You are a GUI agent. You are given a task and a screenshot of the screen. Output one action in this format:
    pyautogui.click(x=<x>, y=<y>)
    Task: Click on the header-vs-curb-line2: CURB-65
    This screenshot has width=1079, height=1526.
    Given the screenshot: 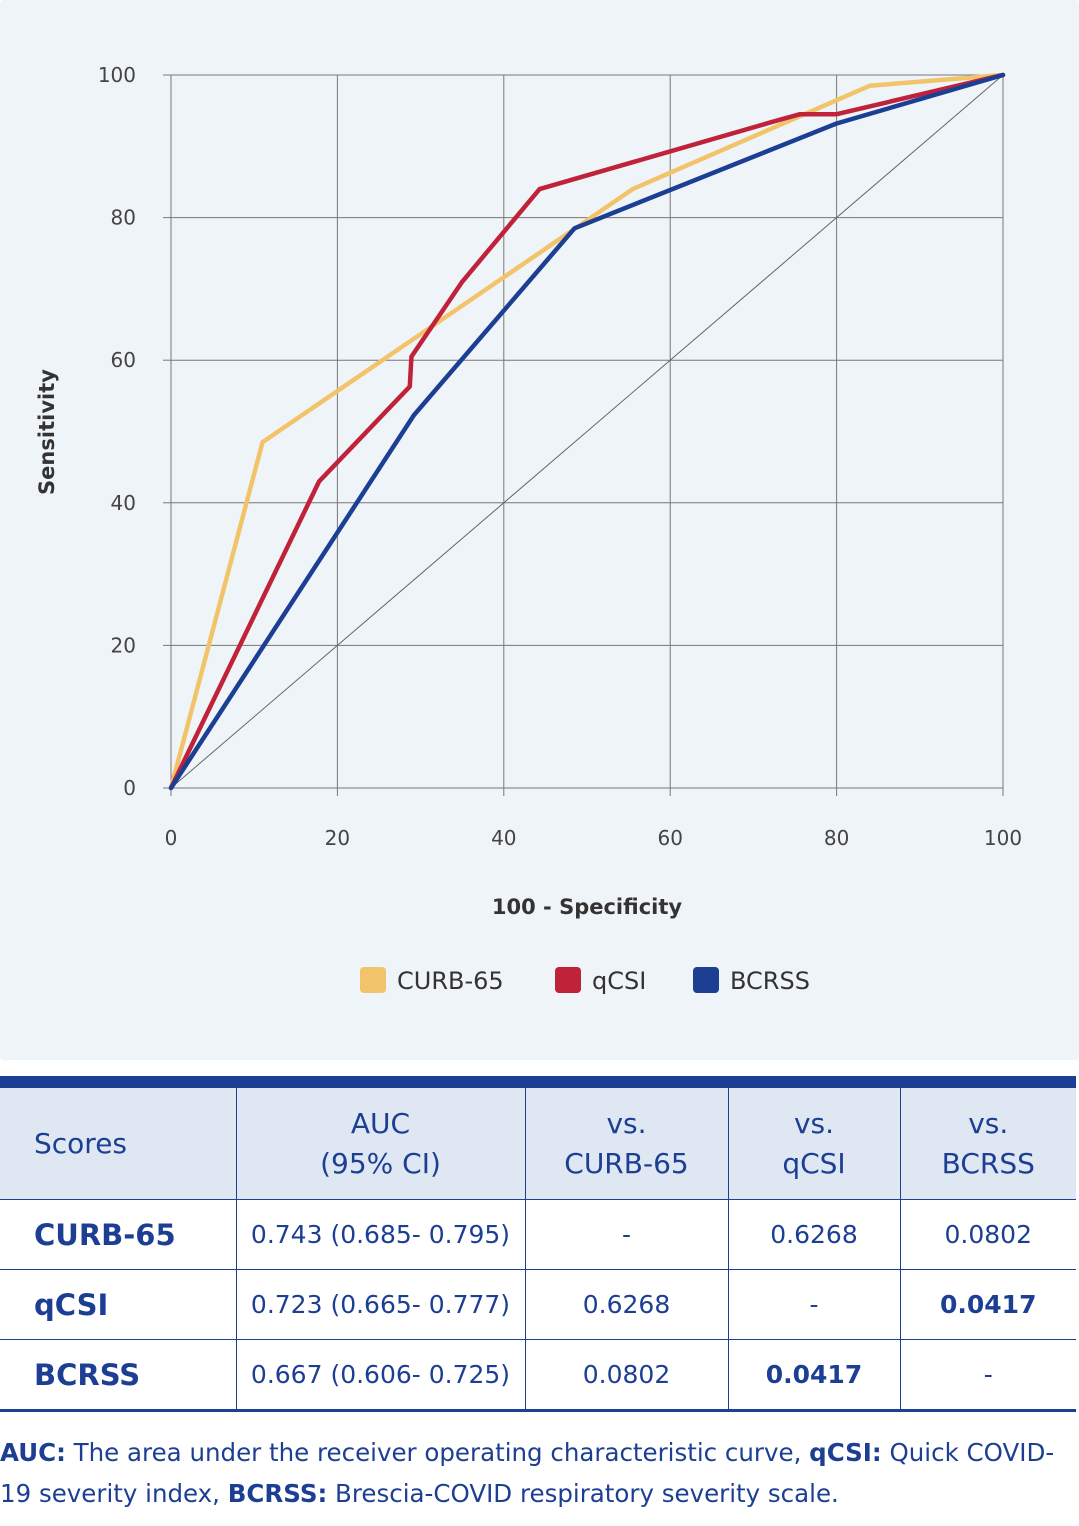 What is the action you would take?
    pyautogui.click(x=626, y=1163)
    